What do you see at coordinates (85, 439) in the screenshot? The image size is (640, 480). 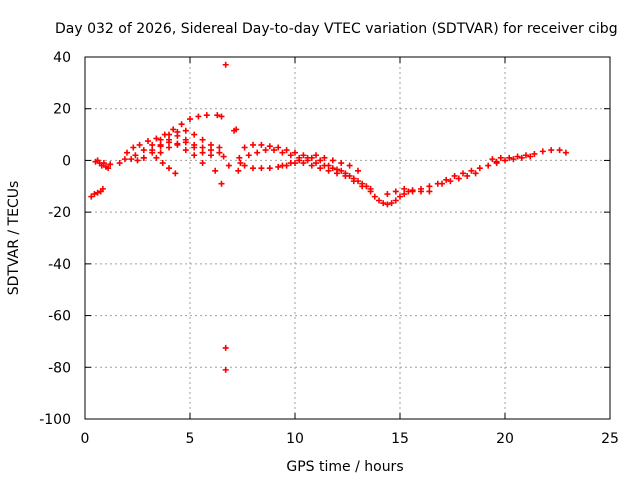 I see `x-tick-label: 0` at bounding box center [85, 439].